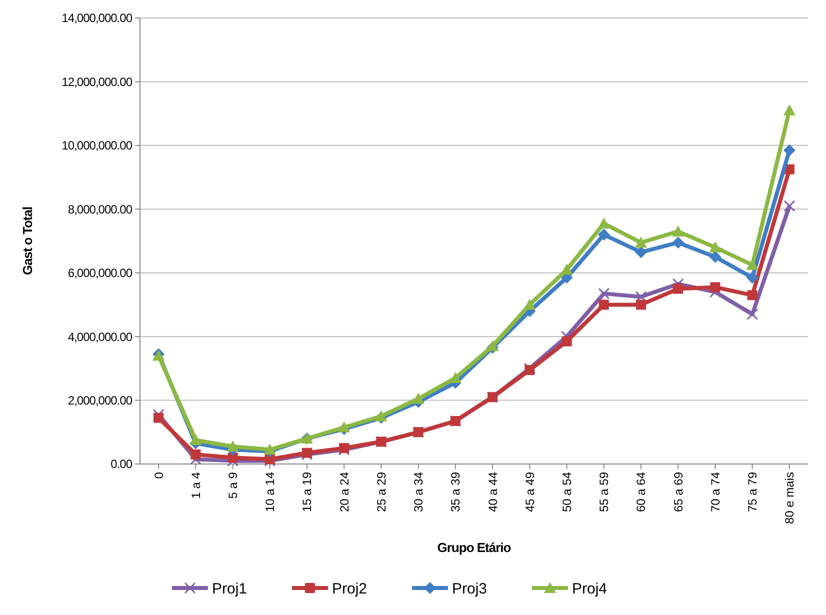 The width and height of the screenshot is (826, 615). Describe the element at coordinates (100, 400) in the screenshot. I see `y-tick-label: 2,000,000.00` at that location.